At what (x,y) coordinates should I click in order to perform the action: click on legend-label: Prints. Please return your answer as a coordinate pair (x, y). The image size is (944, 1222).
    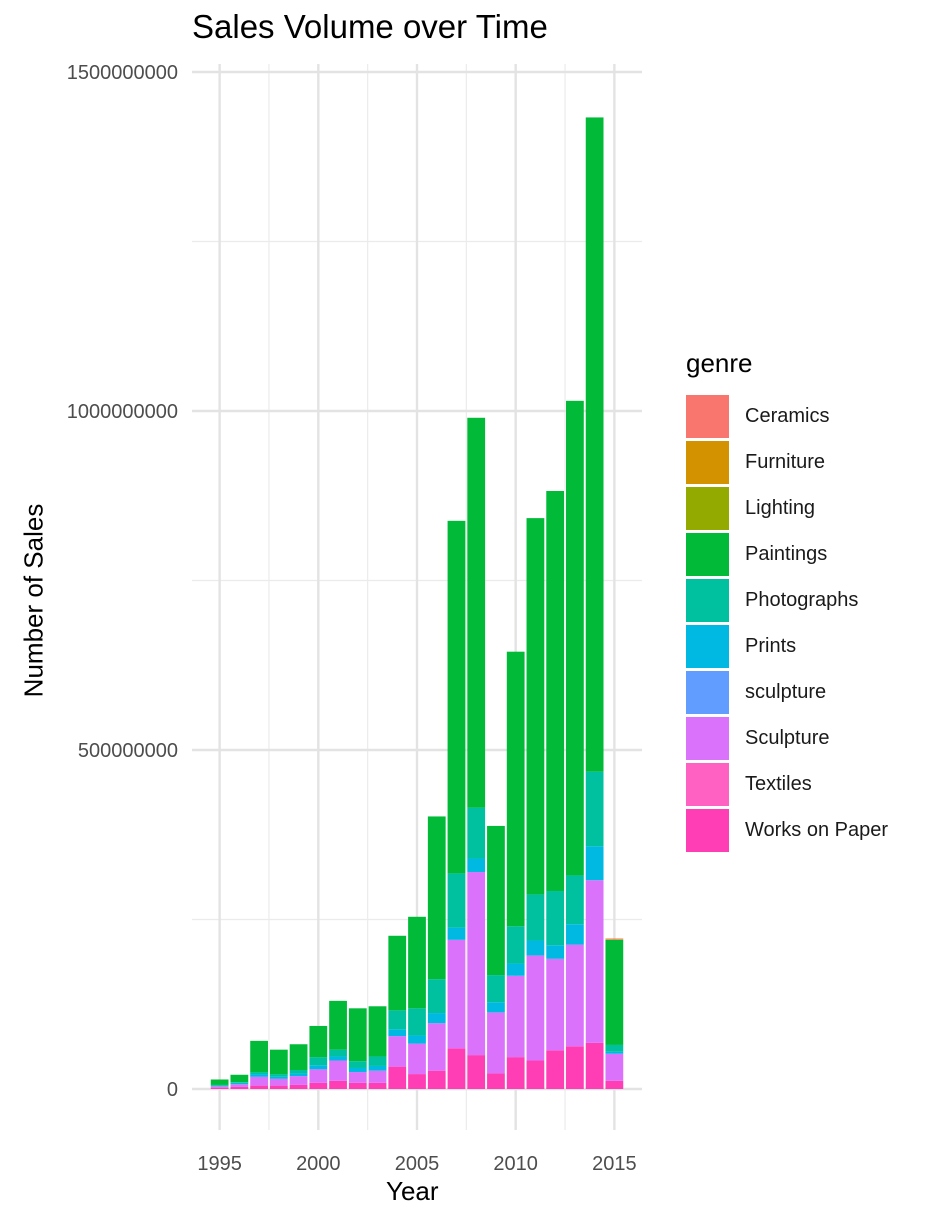
    Looking at the image, I should click on (771, 645).